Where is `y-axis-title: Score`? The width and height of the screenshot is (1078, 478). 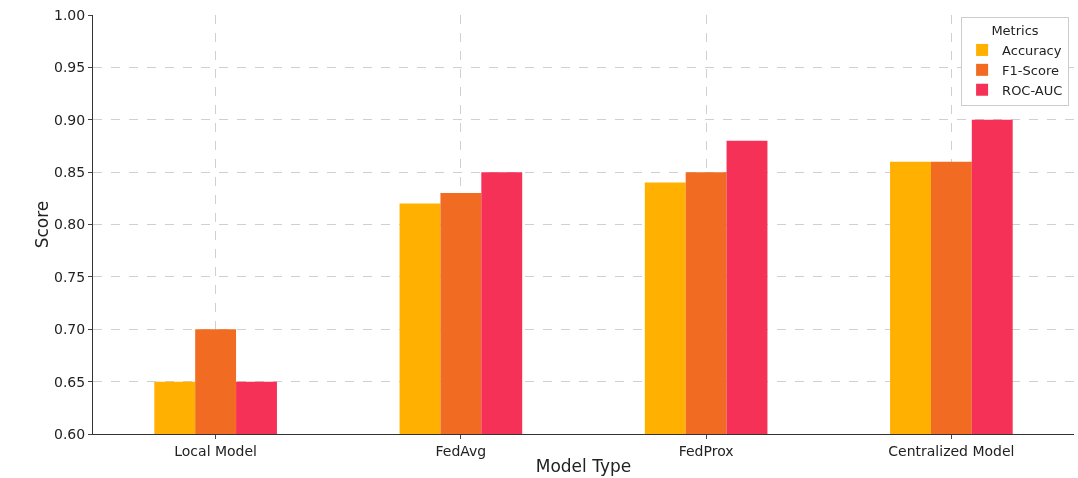
y-axis-title: Score is located at coordinates (42, 224).